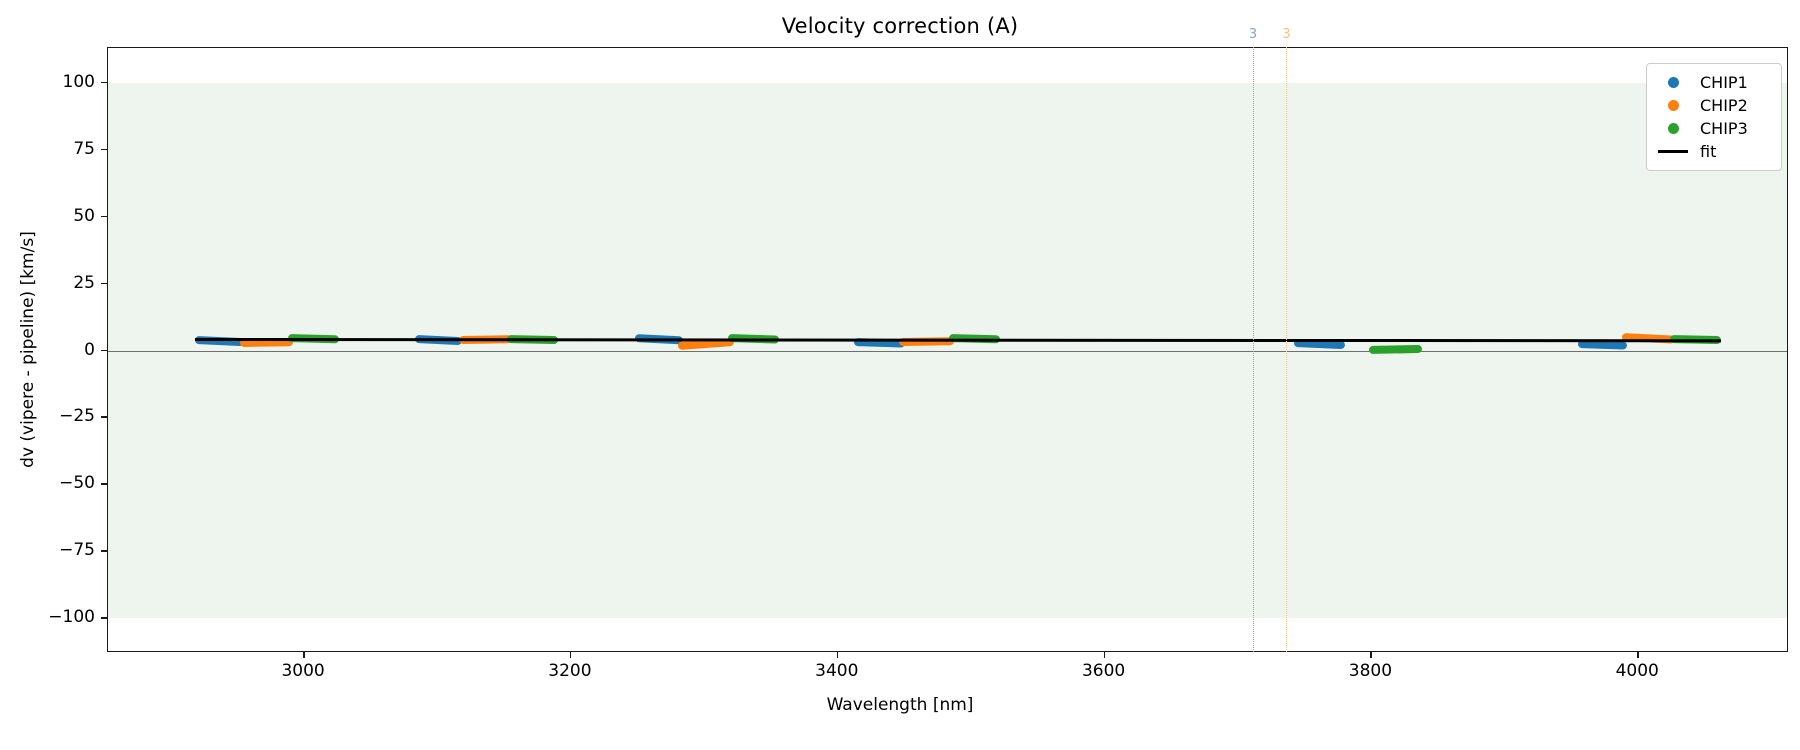 Image resolution: width=1800 pixels, height=750 pixels. I want to click on y-tick-label: 25, so click(84, 282).